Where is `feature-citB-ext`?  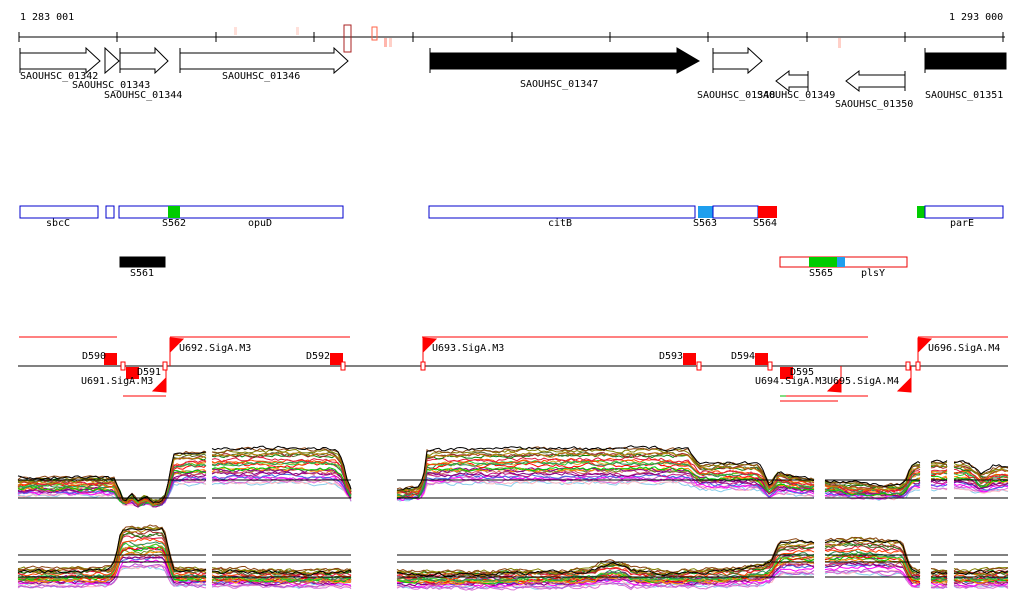 feature-citB-ext is located at coordinates (735, 212).